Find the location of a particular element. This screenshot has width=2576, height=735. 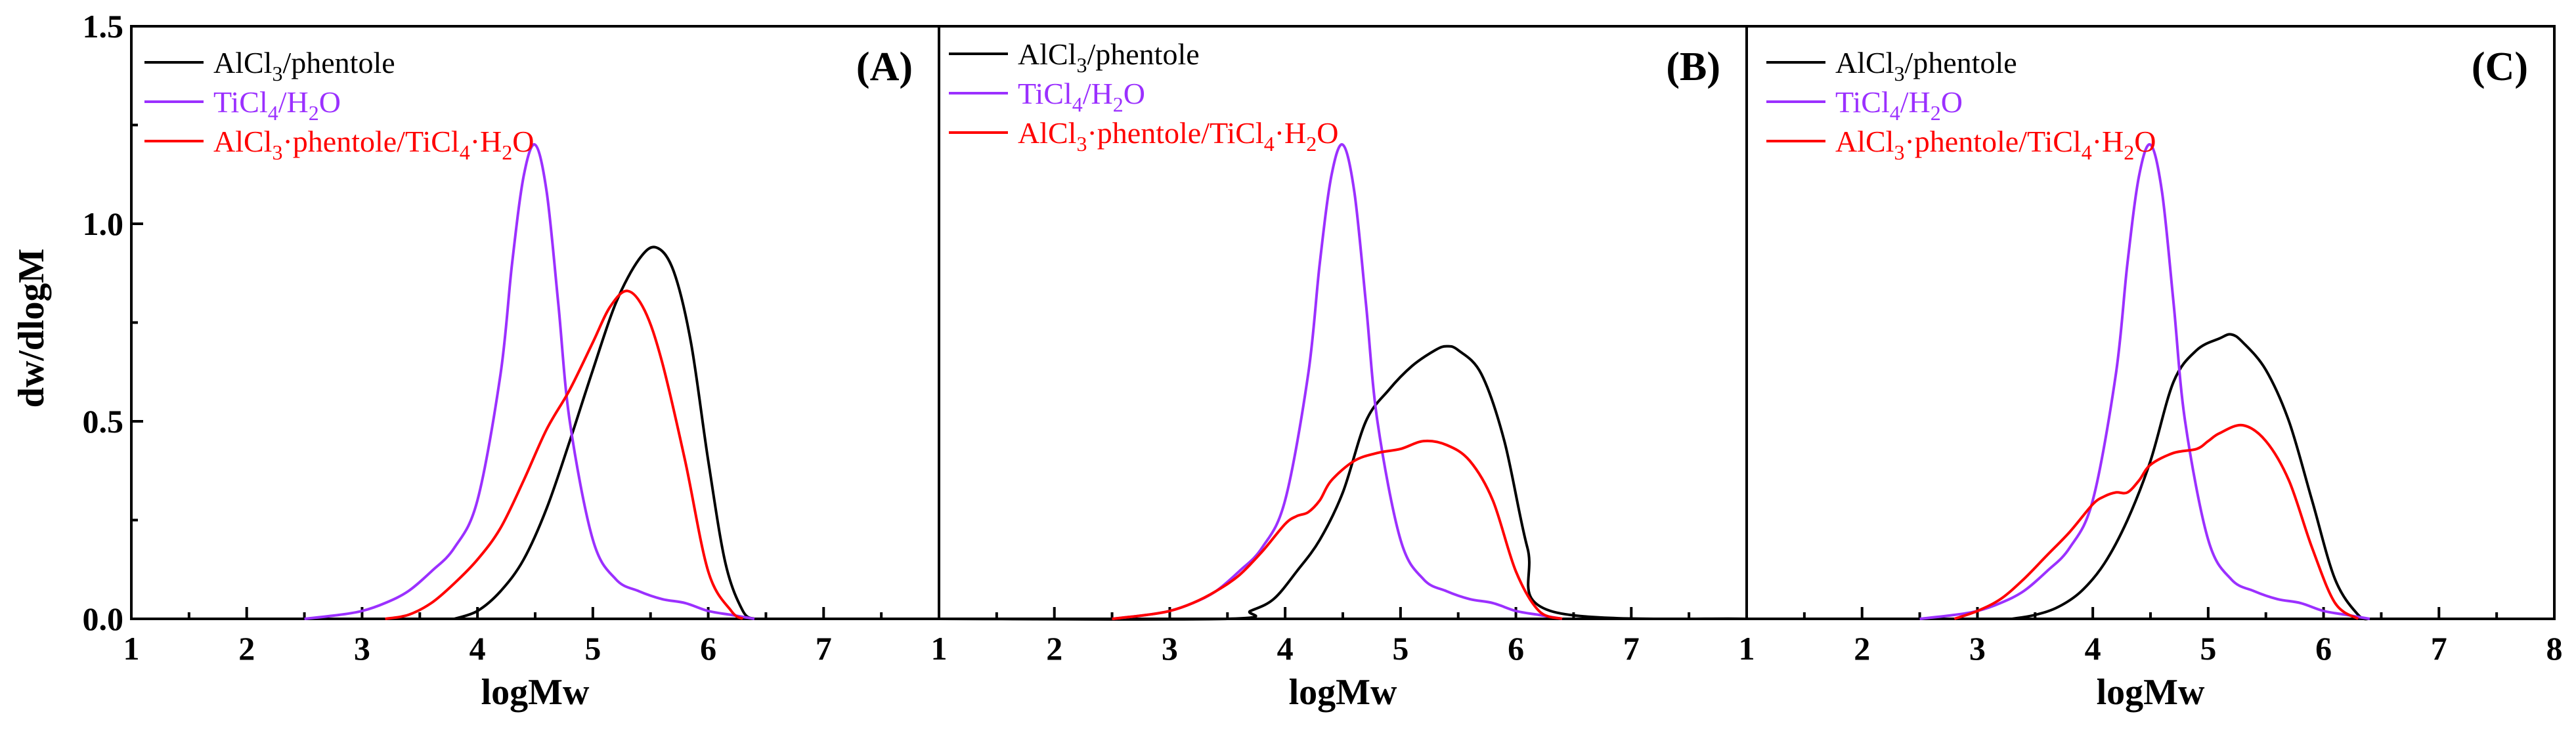

panel-label: (B) is located at coordinates (1693, 67).